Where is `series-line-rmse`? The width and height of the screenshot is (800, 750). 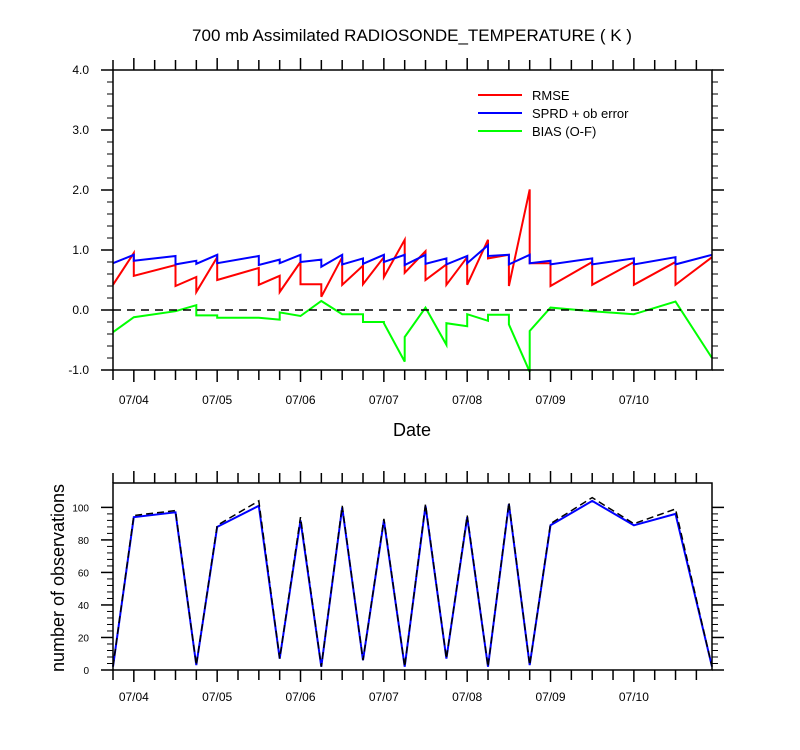
series-line-rmse is located at coordinates (412, 243).